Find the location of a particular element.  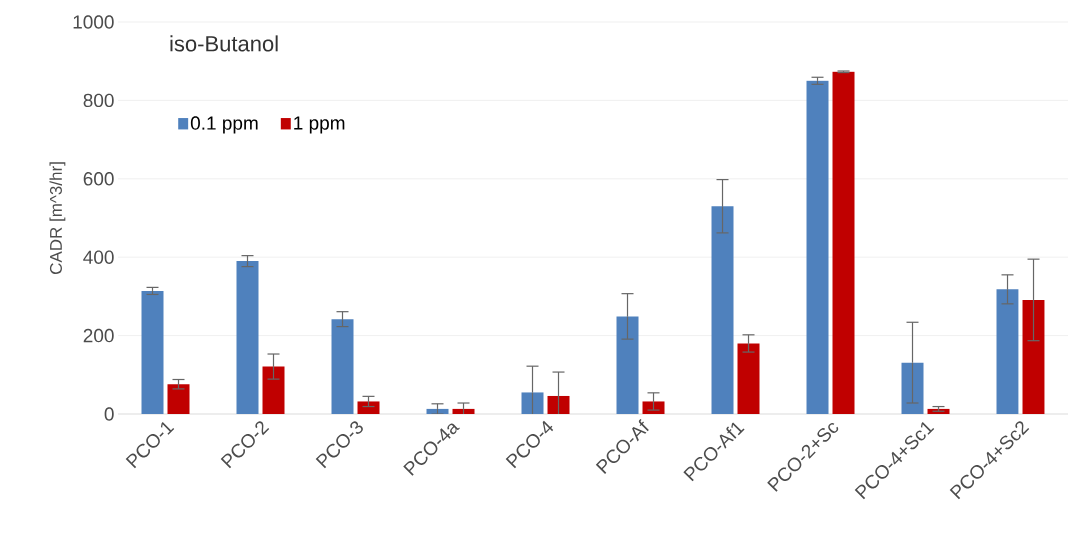

y-tick-label: 600 is located at coordinates (98, 179).